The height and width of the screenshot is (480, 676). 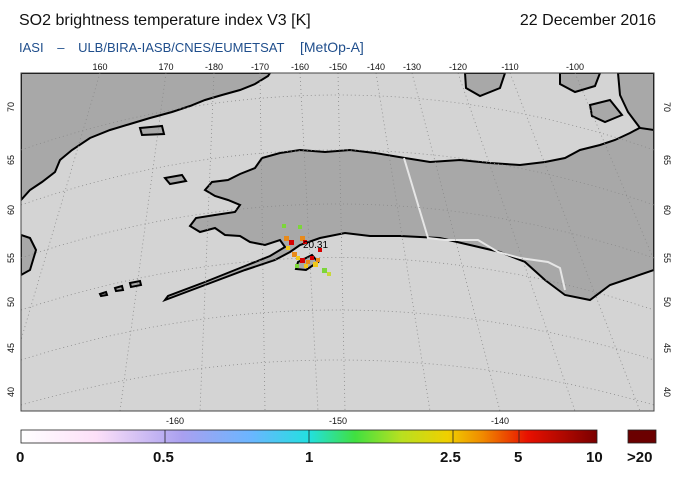 What do you see at coordinates (31, 47) in the screenshot?
I see `instrument-label: IASI` at bounding box center [31, 47].